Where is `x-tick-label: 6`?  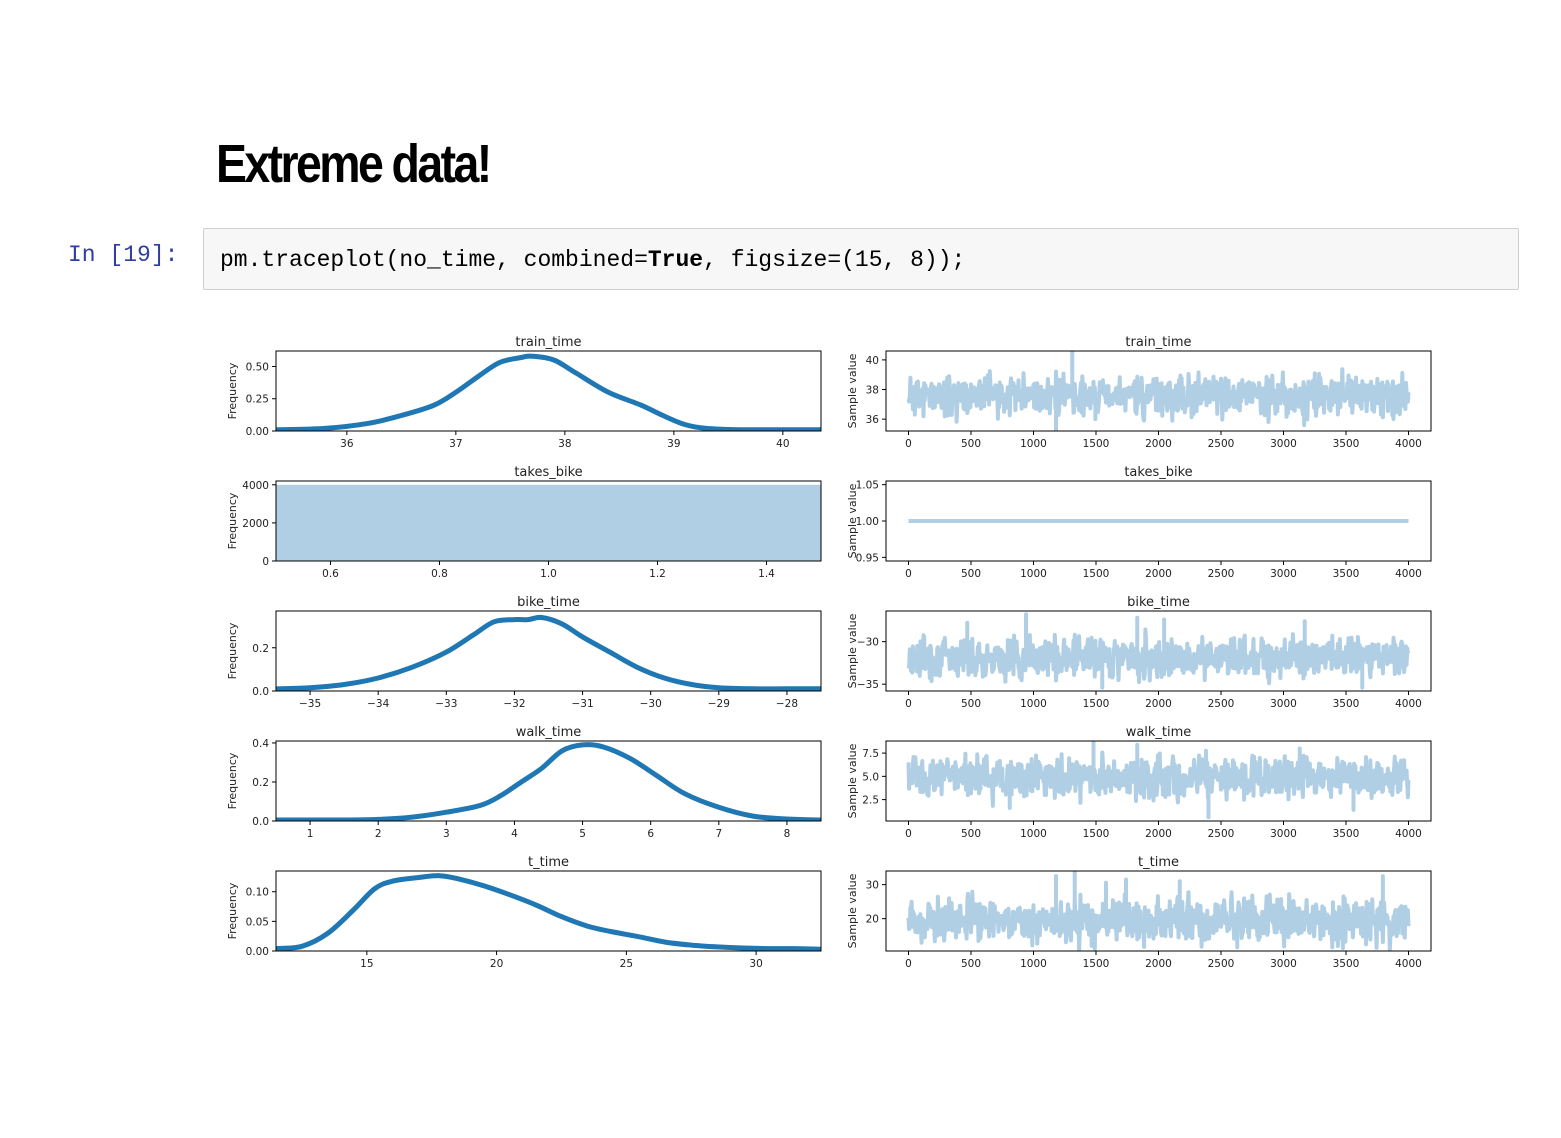 x-tick-label: 6 is located at coordinates (650, 834).